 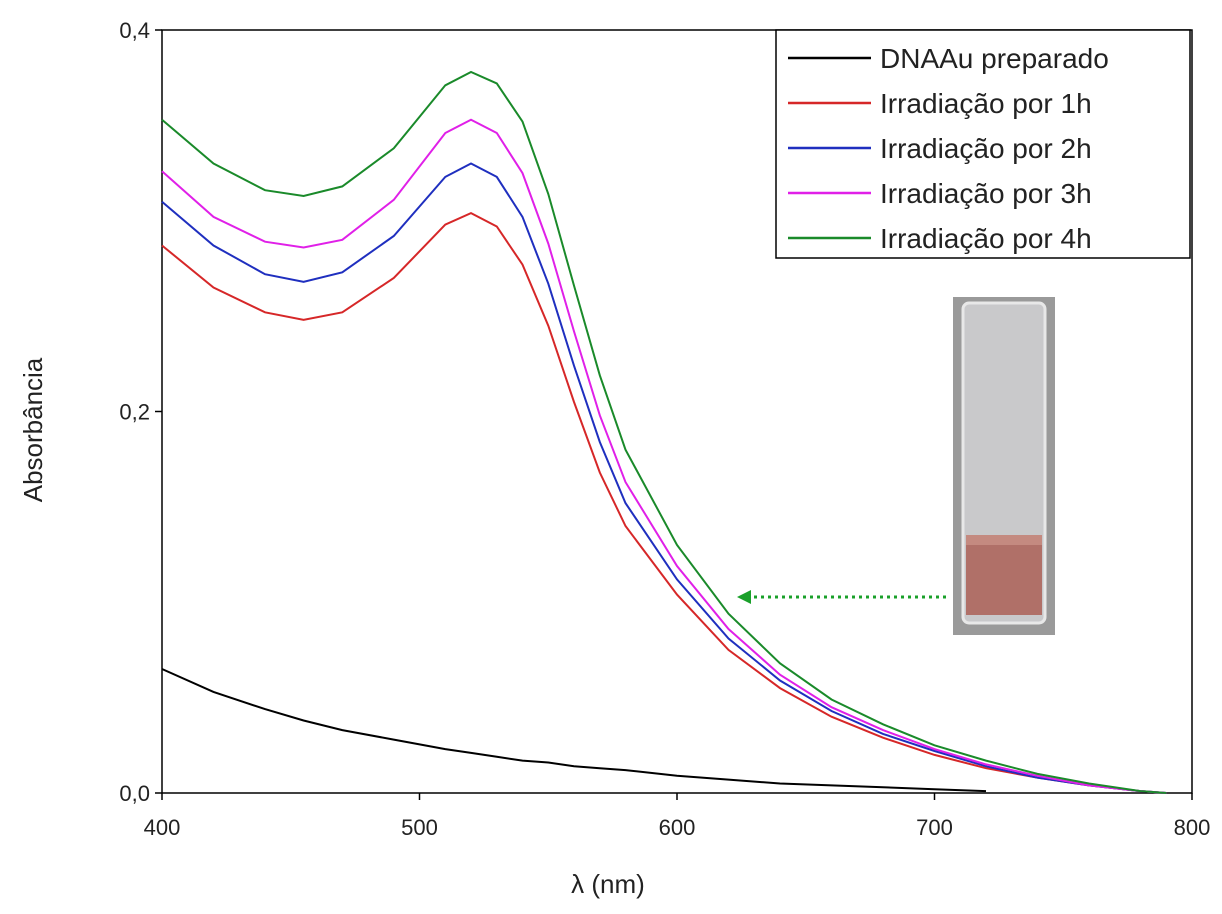 What do you see at coordinates (134, 30) in the screenshot?
I see `y-tick-label: 0,4` at bounding box center [134, 30].